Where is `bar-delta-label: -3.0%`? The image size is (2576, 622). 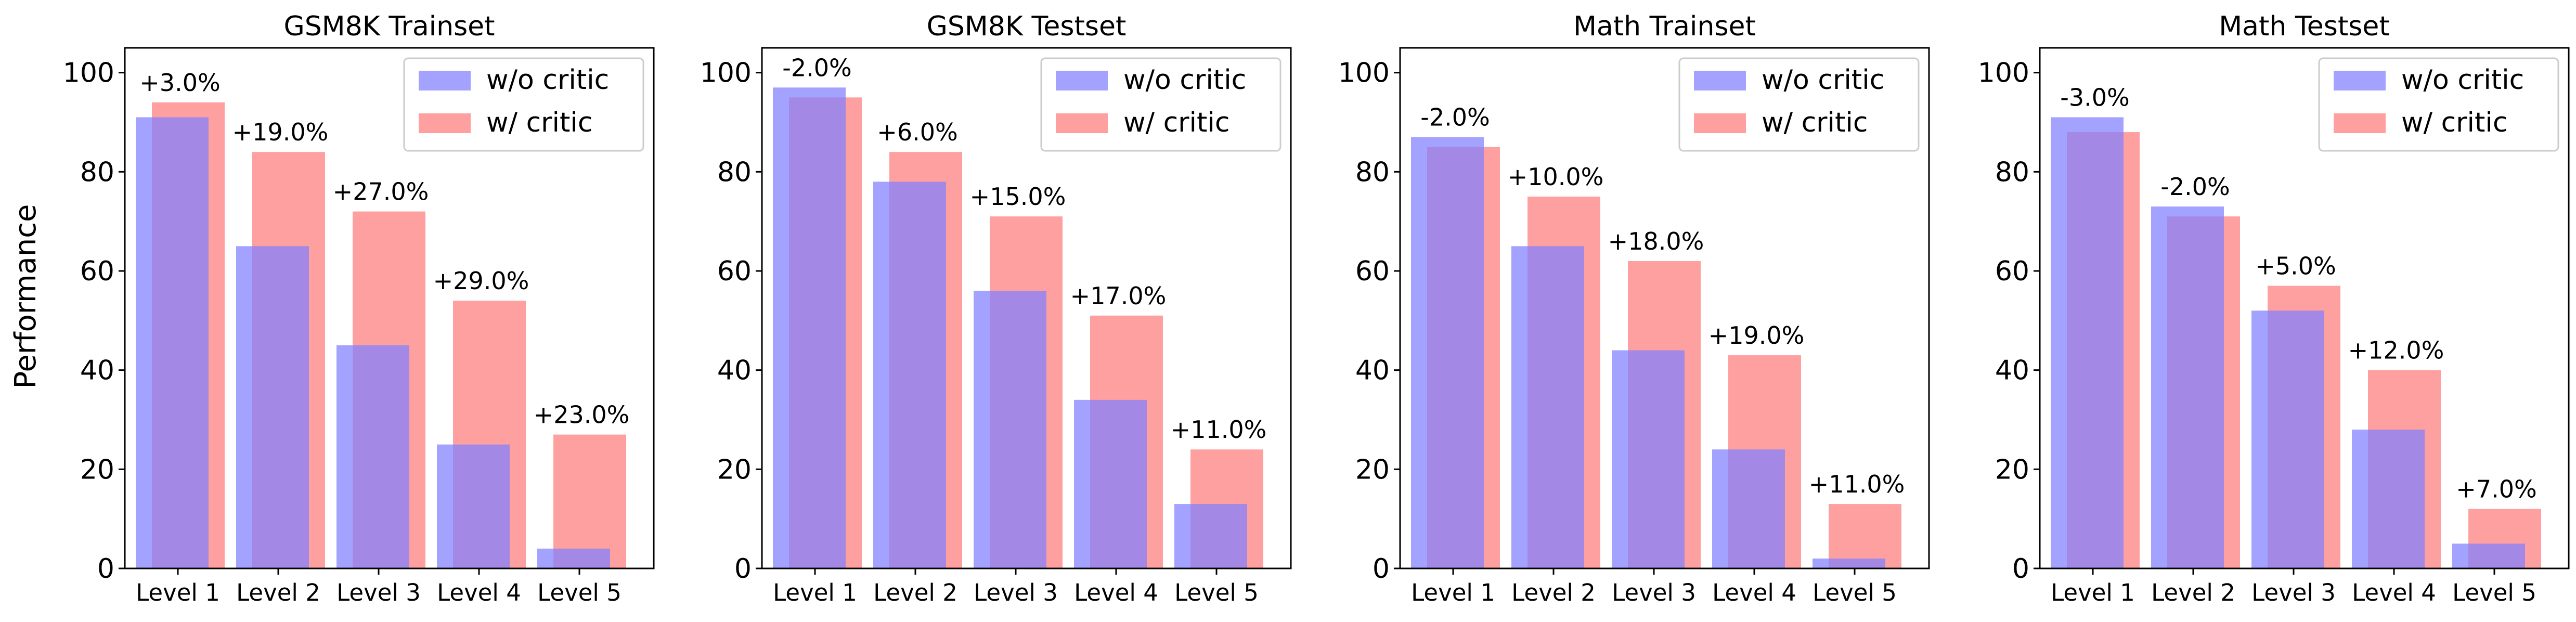 bar-delta-label: -3.0% is located at coordinates (2094, 97).